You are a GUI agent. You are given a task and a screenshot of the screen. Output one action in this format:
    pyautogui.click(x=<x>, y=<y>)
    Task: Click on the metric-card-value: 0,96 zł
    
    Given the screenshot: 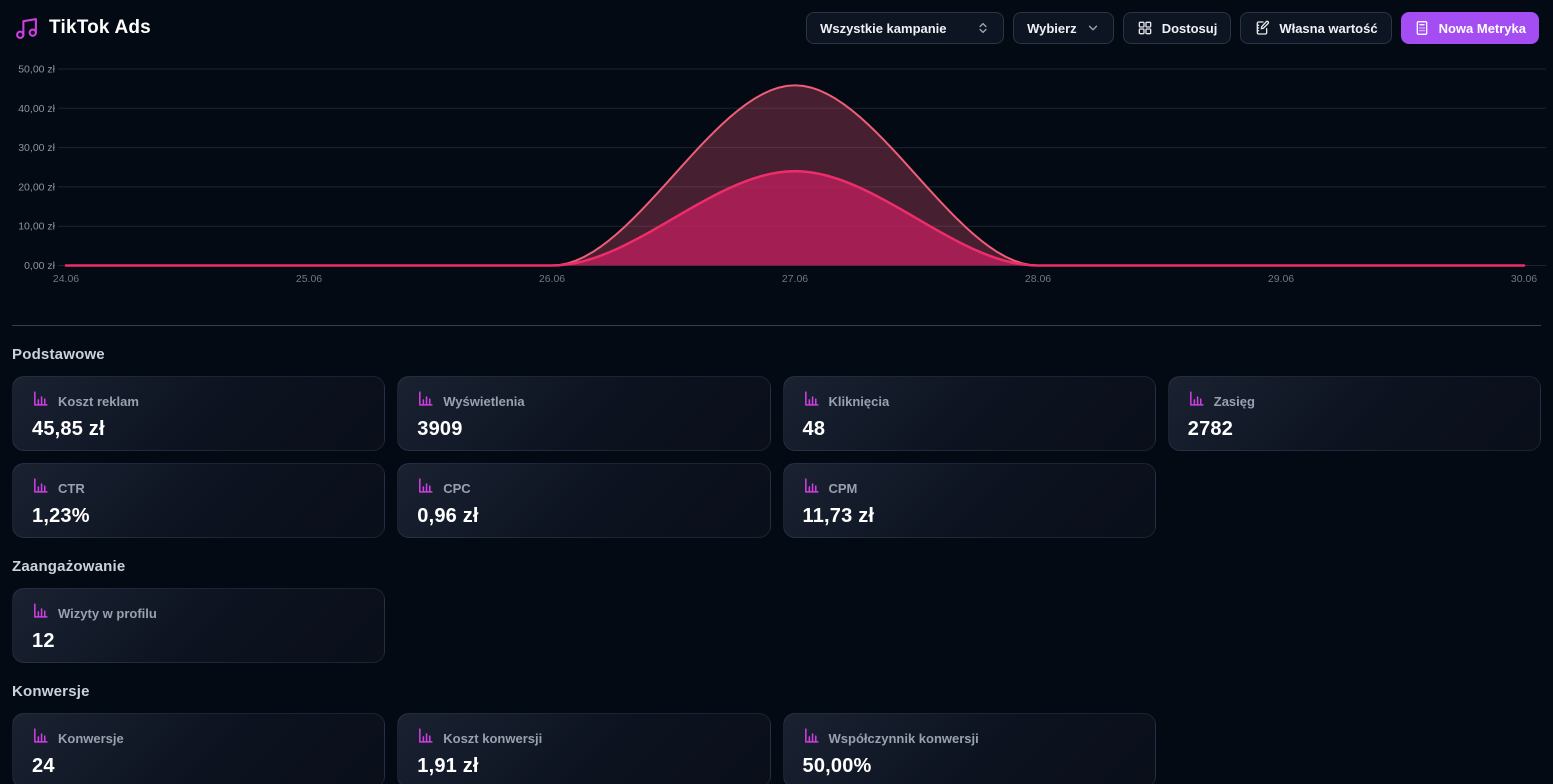 What is the action you would take?
    pyautogui.click(x=448, y=516)
    